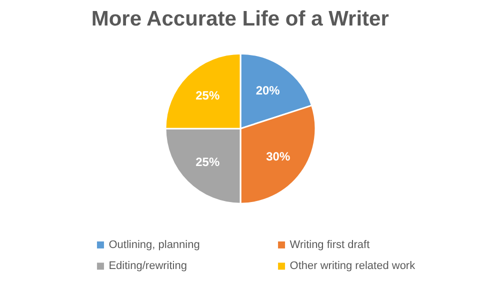 The width and height of the screenshot is (480, 288). What do you see at coordinates (353, 266) in the screenshot?
I see `legend-label: Other writing related work` at bounding box center [353, 266].